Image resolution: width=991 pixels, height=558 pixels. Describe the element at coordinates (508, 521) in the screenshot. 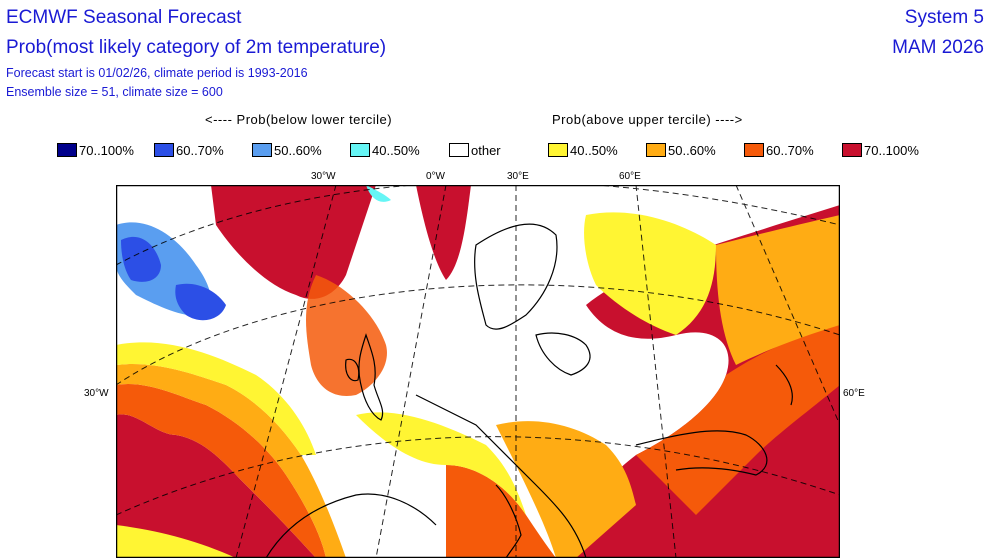

I see `coast-italy` at that location.